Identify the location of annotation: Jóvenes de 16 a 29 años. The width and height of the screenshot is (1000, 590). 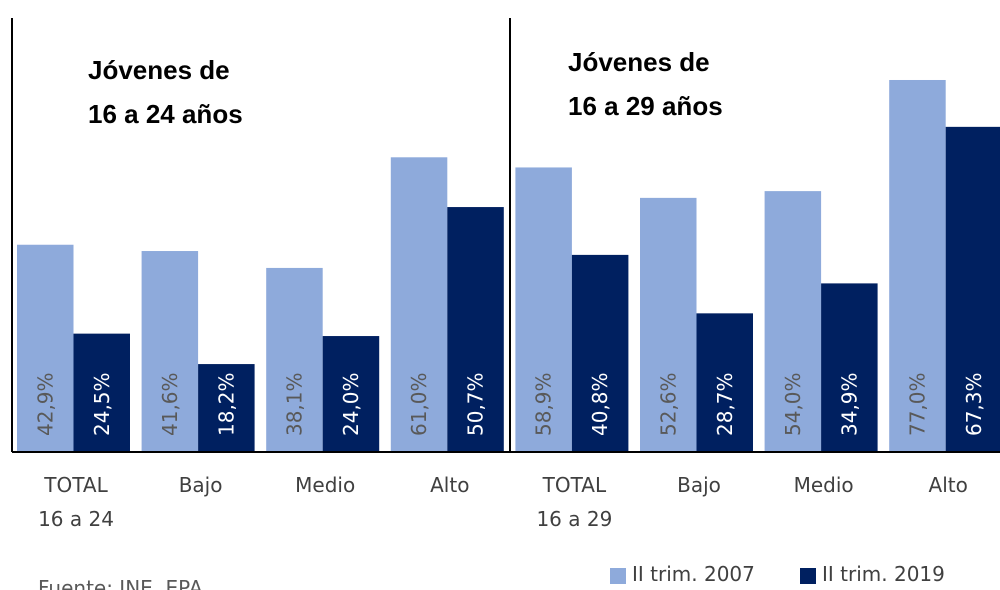
(645, 84).